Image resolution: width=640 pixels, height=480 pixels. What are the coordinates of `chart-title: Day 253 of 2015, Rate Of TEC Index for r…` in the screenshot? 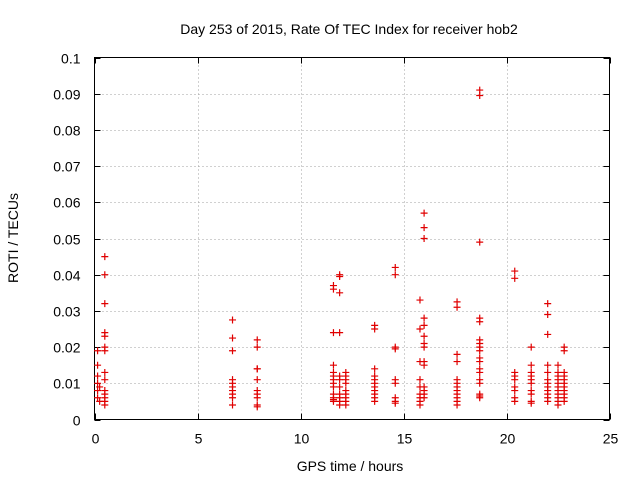 It's located at (349, 29).